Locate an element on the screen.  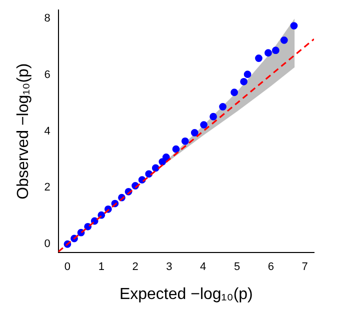
x-tick-label: 6 is located at coordinates (271, 267).